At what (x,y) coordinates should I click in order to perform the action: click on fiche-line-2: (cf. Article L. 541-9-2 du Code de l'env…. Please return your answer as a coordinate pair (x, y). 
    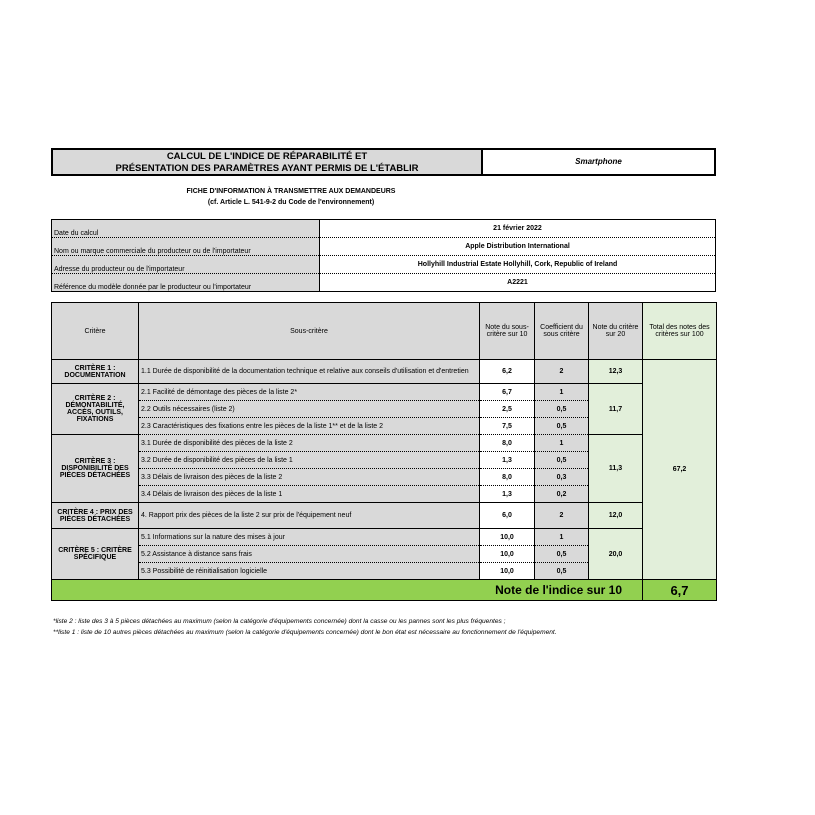
    Looking at the image, I should click on (291, 202).